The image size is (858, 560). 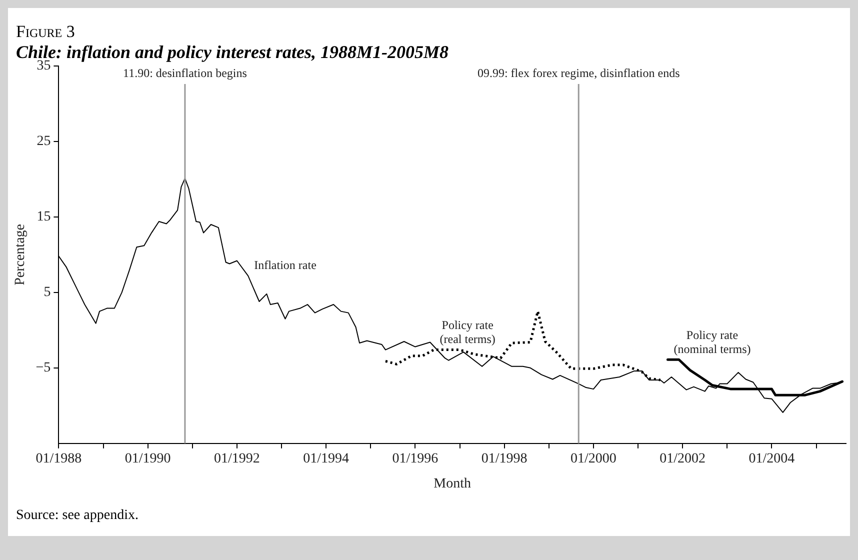 What do you see at coordinates (185, 73) in the screenshot?
I see `ref-line-label: 11.90: desinflation begins` at bounding box center [185, 73].